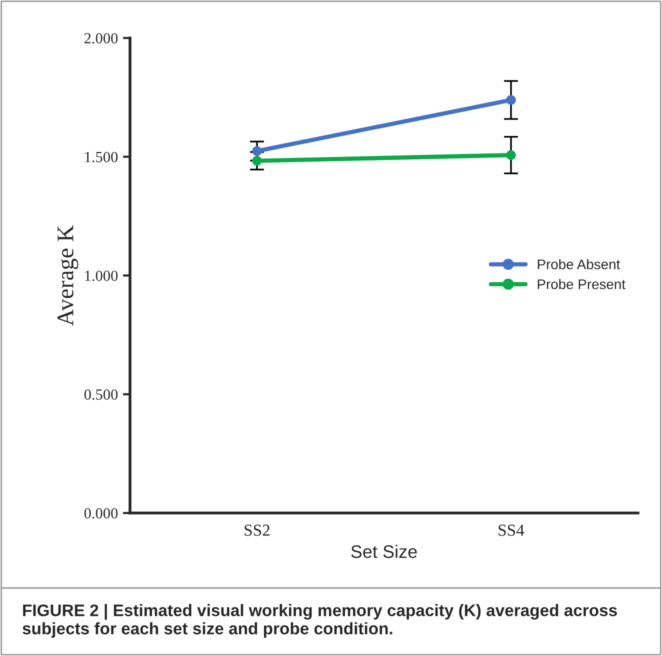 The width and height of the screenshot is (662, 656). Describe the element at coordinates (319, 621) in the screenshot. I see `caption: FIGURE 2 | Estimated visual working memory capacity (K) averaged across subjects for each set size and probe condition.` at that location.